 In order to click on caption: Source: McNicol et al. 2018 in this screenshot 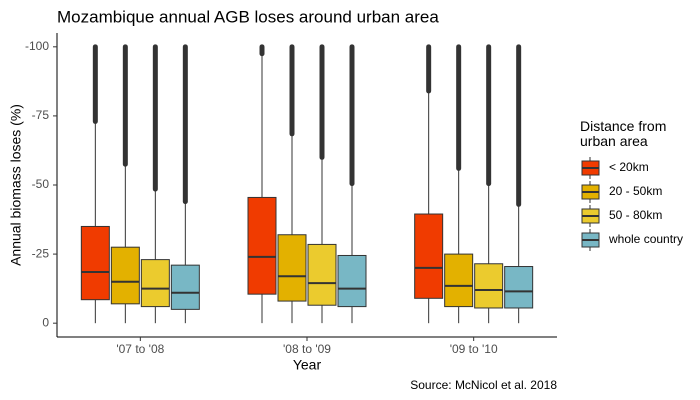, I will do `click(483, 385)`.